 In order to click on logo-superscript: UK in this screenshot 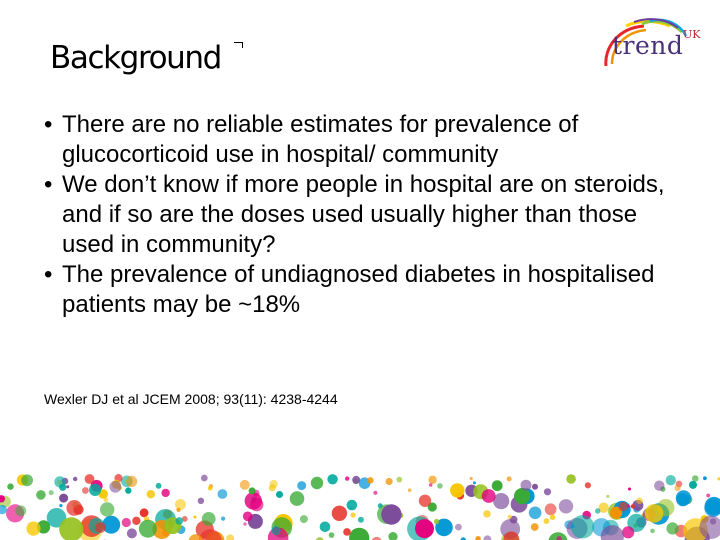, I will do `click(692, 34)`.